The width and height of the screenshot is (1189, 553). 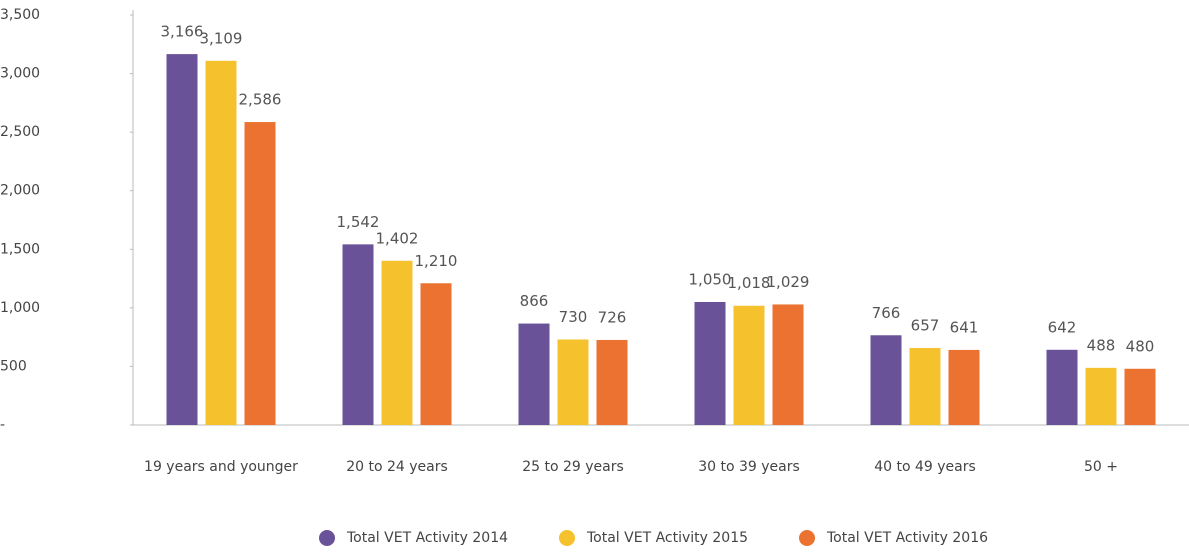 What do you see at coordinates (182, 32) in the screenshot?
I see `data-label: 3,166` at bounding box center [182, 32].